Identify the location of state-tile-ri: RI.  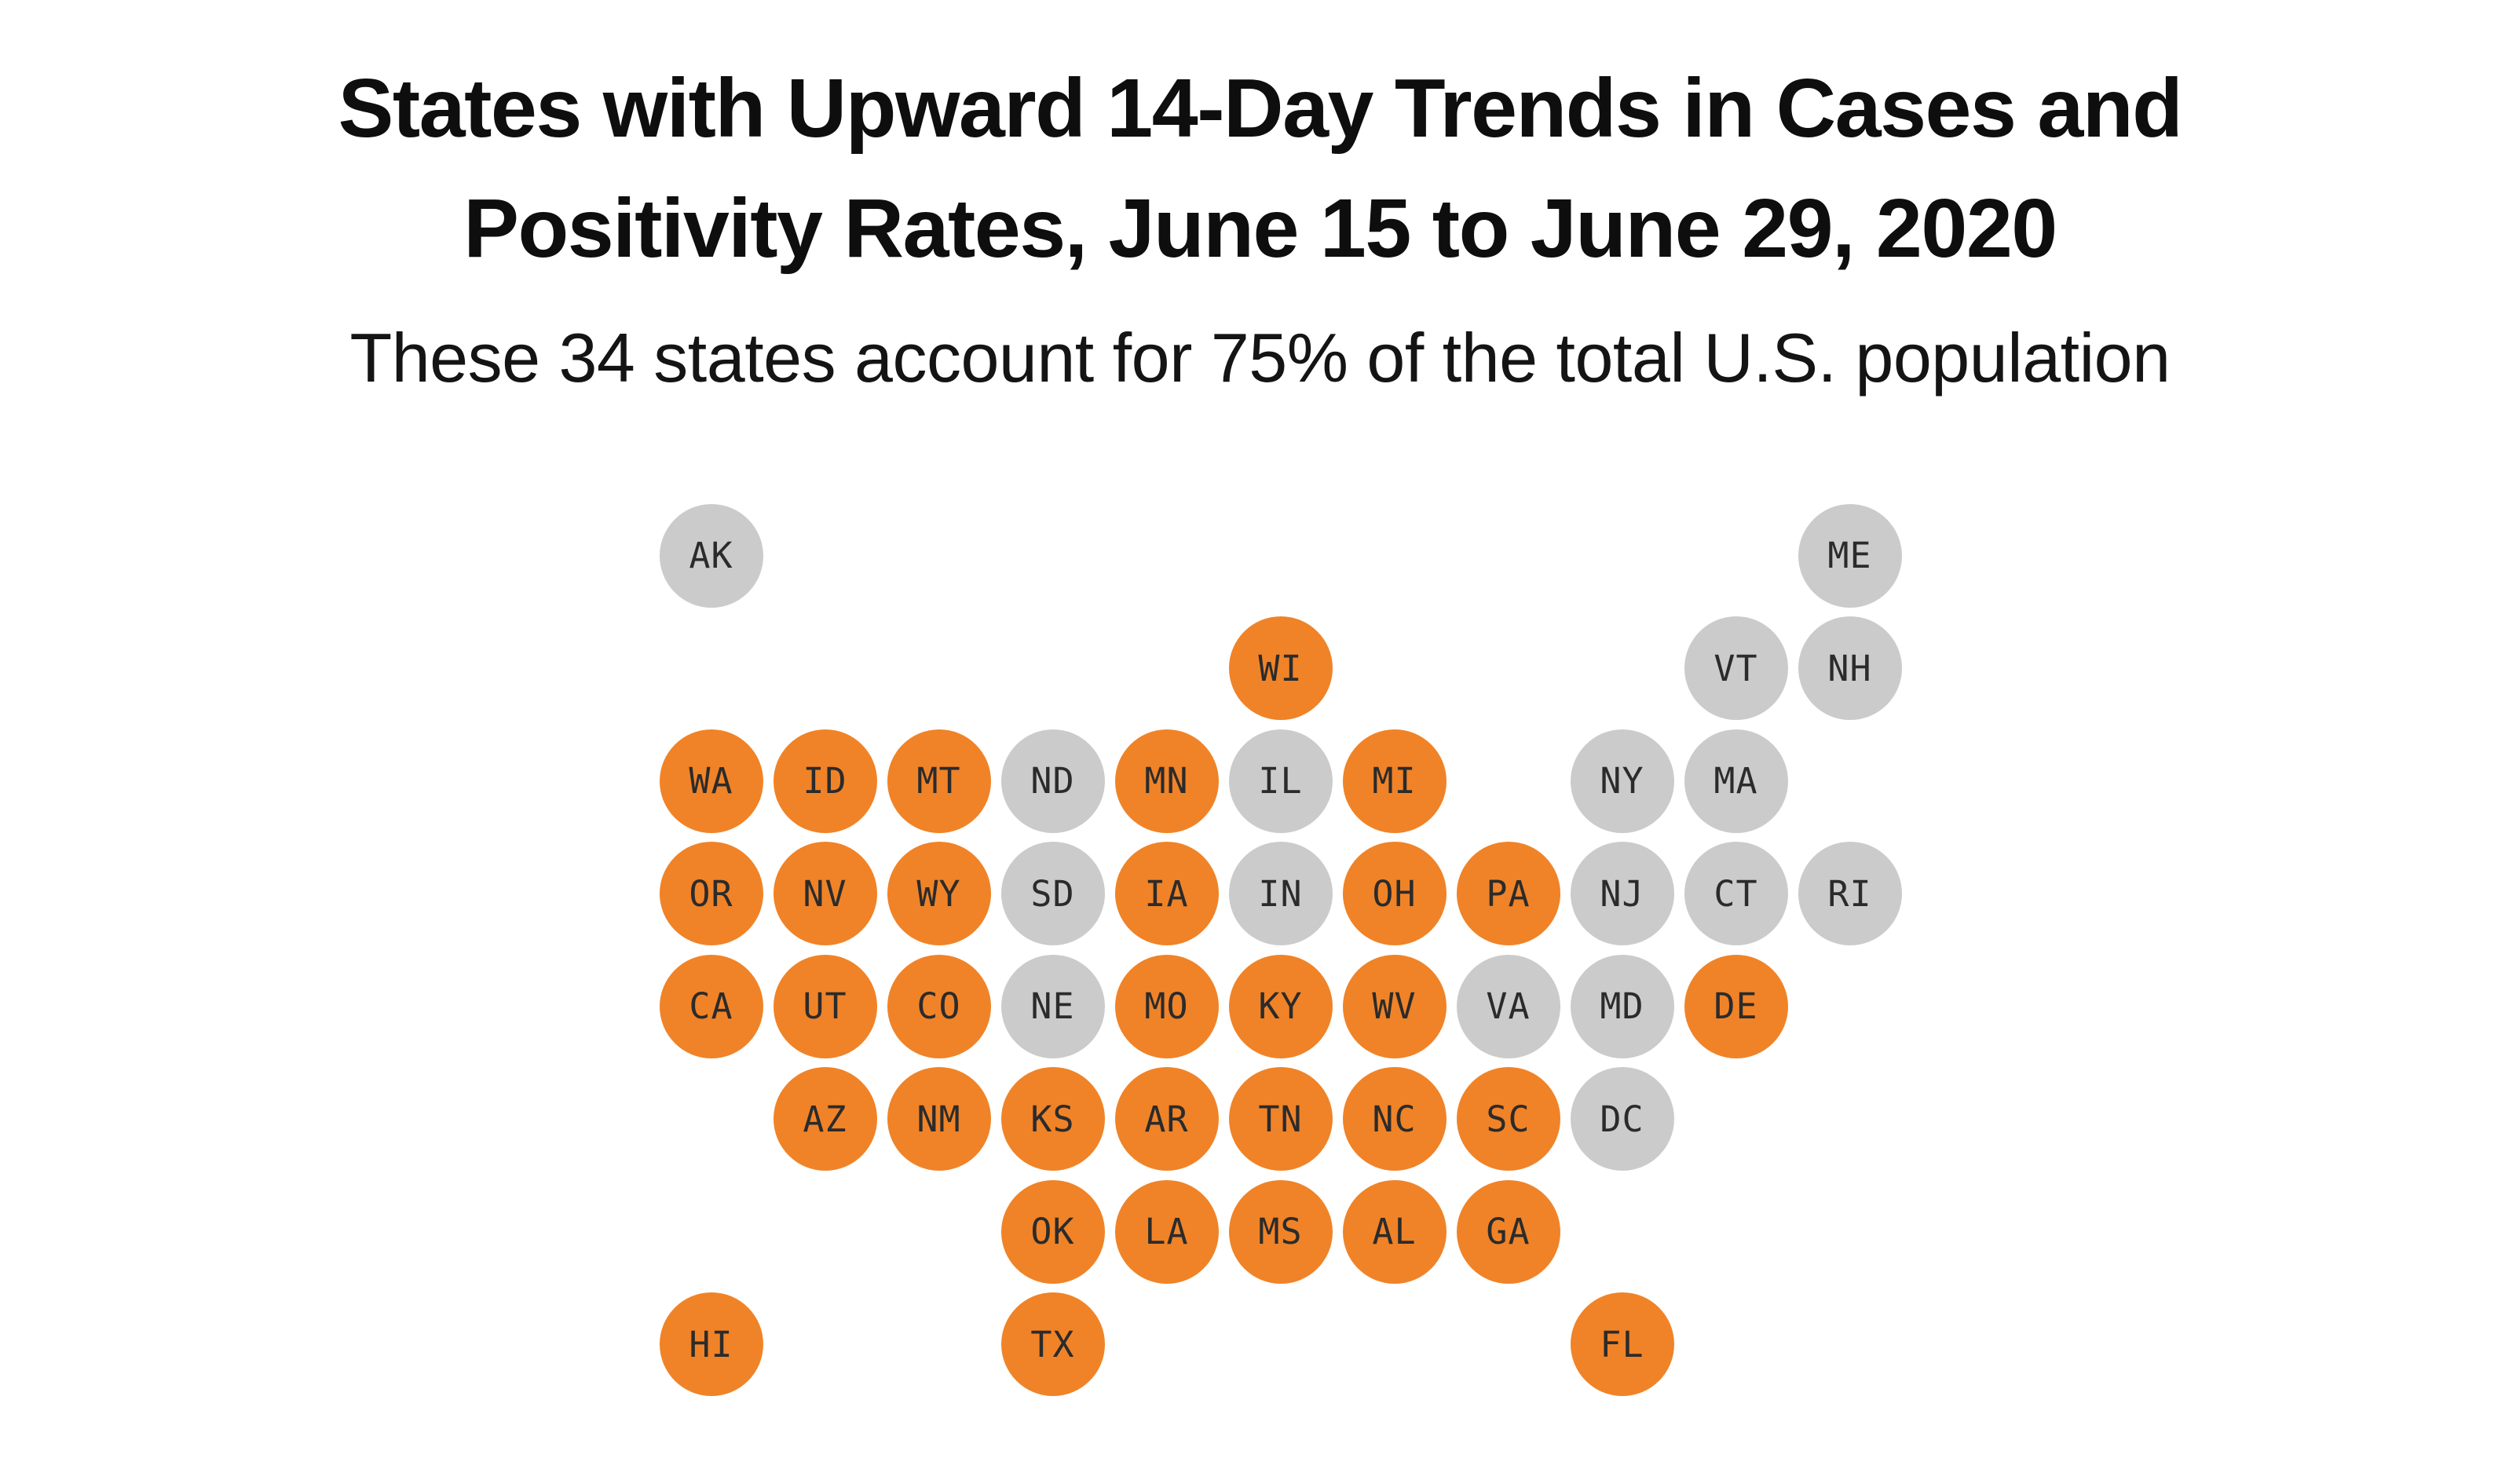
(1850, 894).